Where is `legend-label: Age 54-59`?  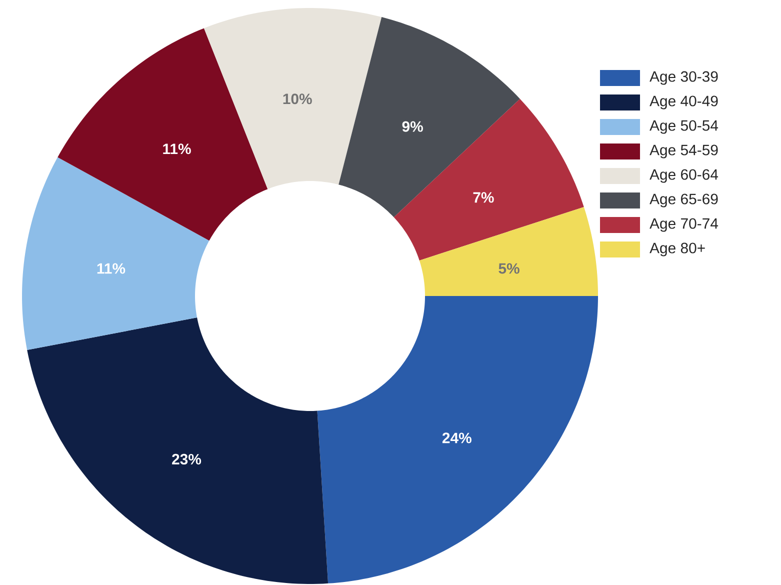
legend-label: Age 54-59 is located at coordinates (684, 151).